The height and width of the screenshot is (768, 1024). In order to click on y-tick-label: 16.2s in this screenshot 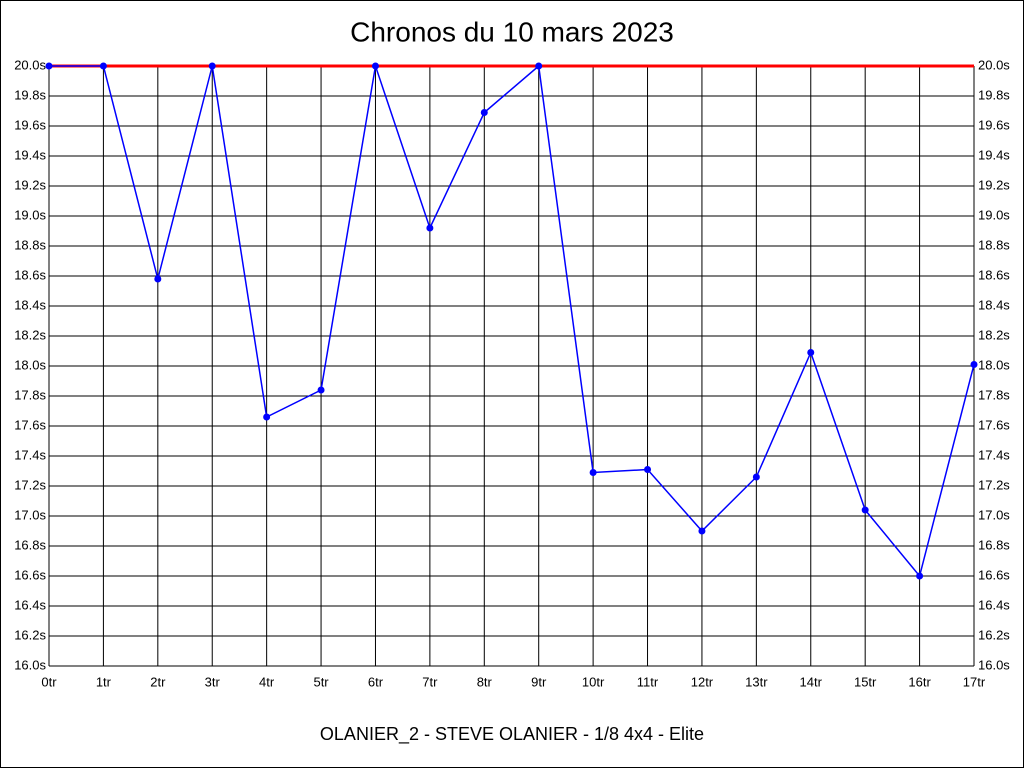, I will do `click(30, 634)`.